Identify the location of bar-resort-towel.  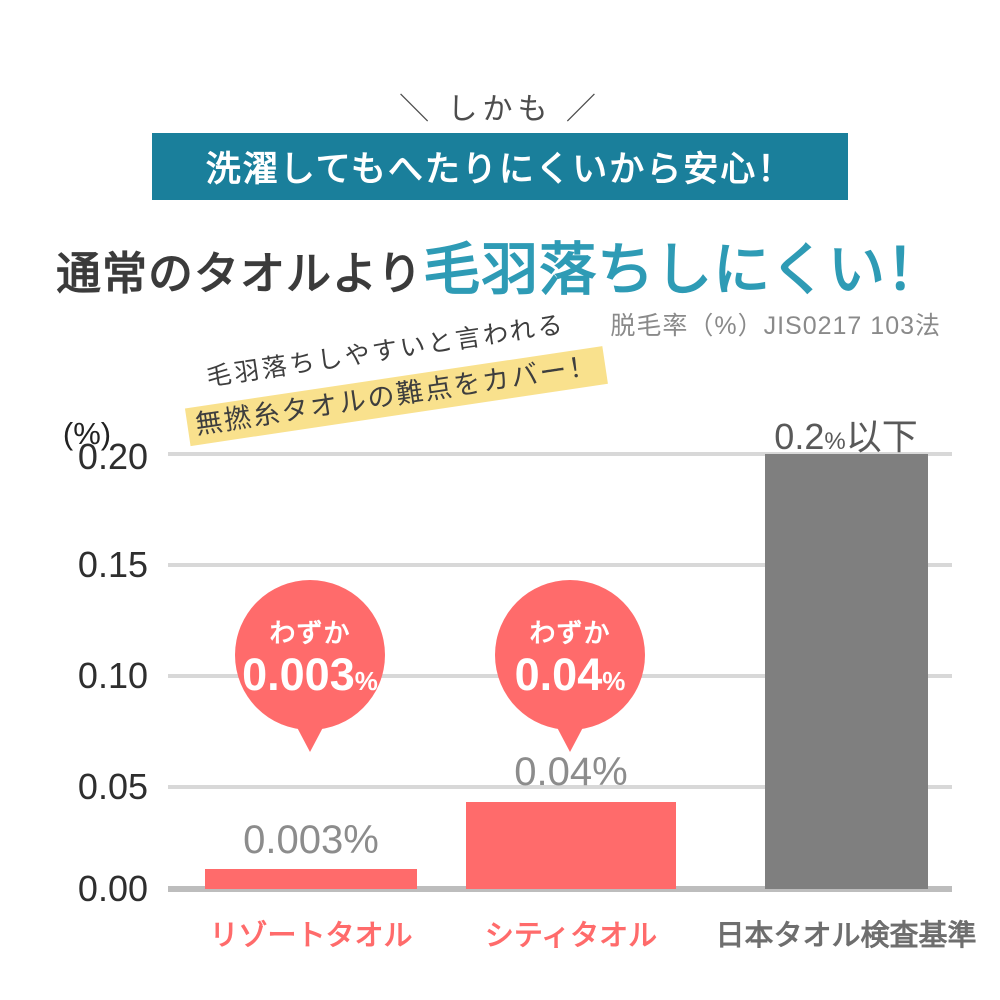
(311, 879).